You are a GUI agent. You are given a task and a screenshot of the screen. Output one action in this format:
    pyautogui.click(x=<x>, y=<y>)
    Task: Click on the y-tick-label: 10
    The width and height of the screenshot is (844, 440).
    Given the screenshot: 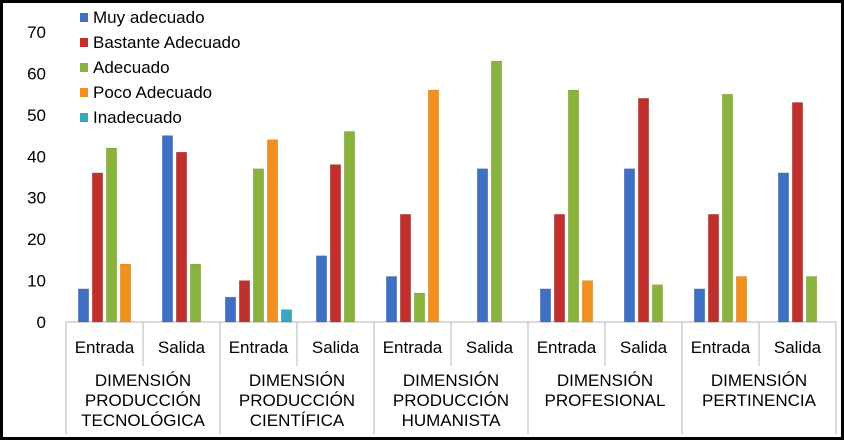 What is the action you would take?
    pyautogui.click(x=36, y=281)
    